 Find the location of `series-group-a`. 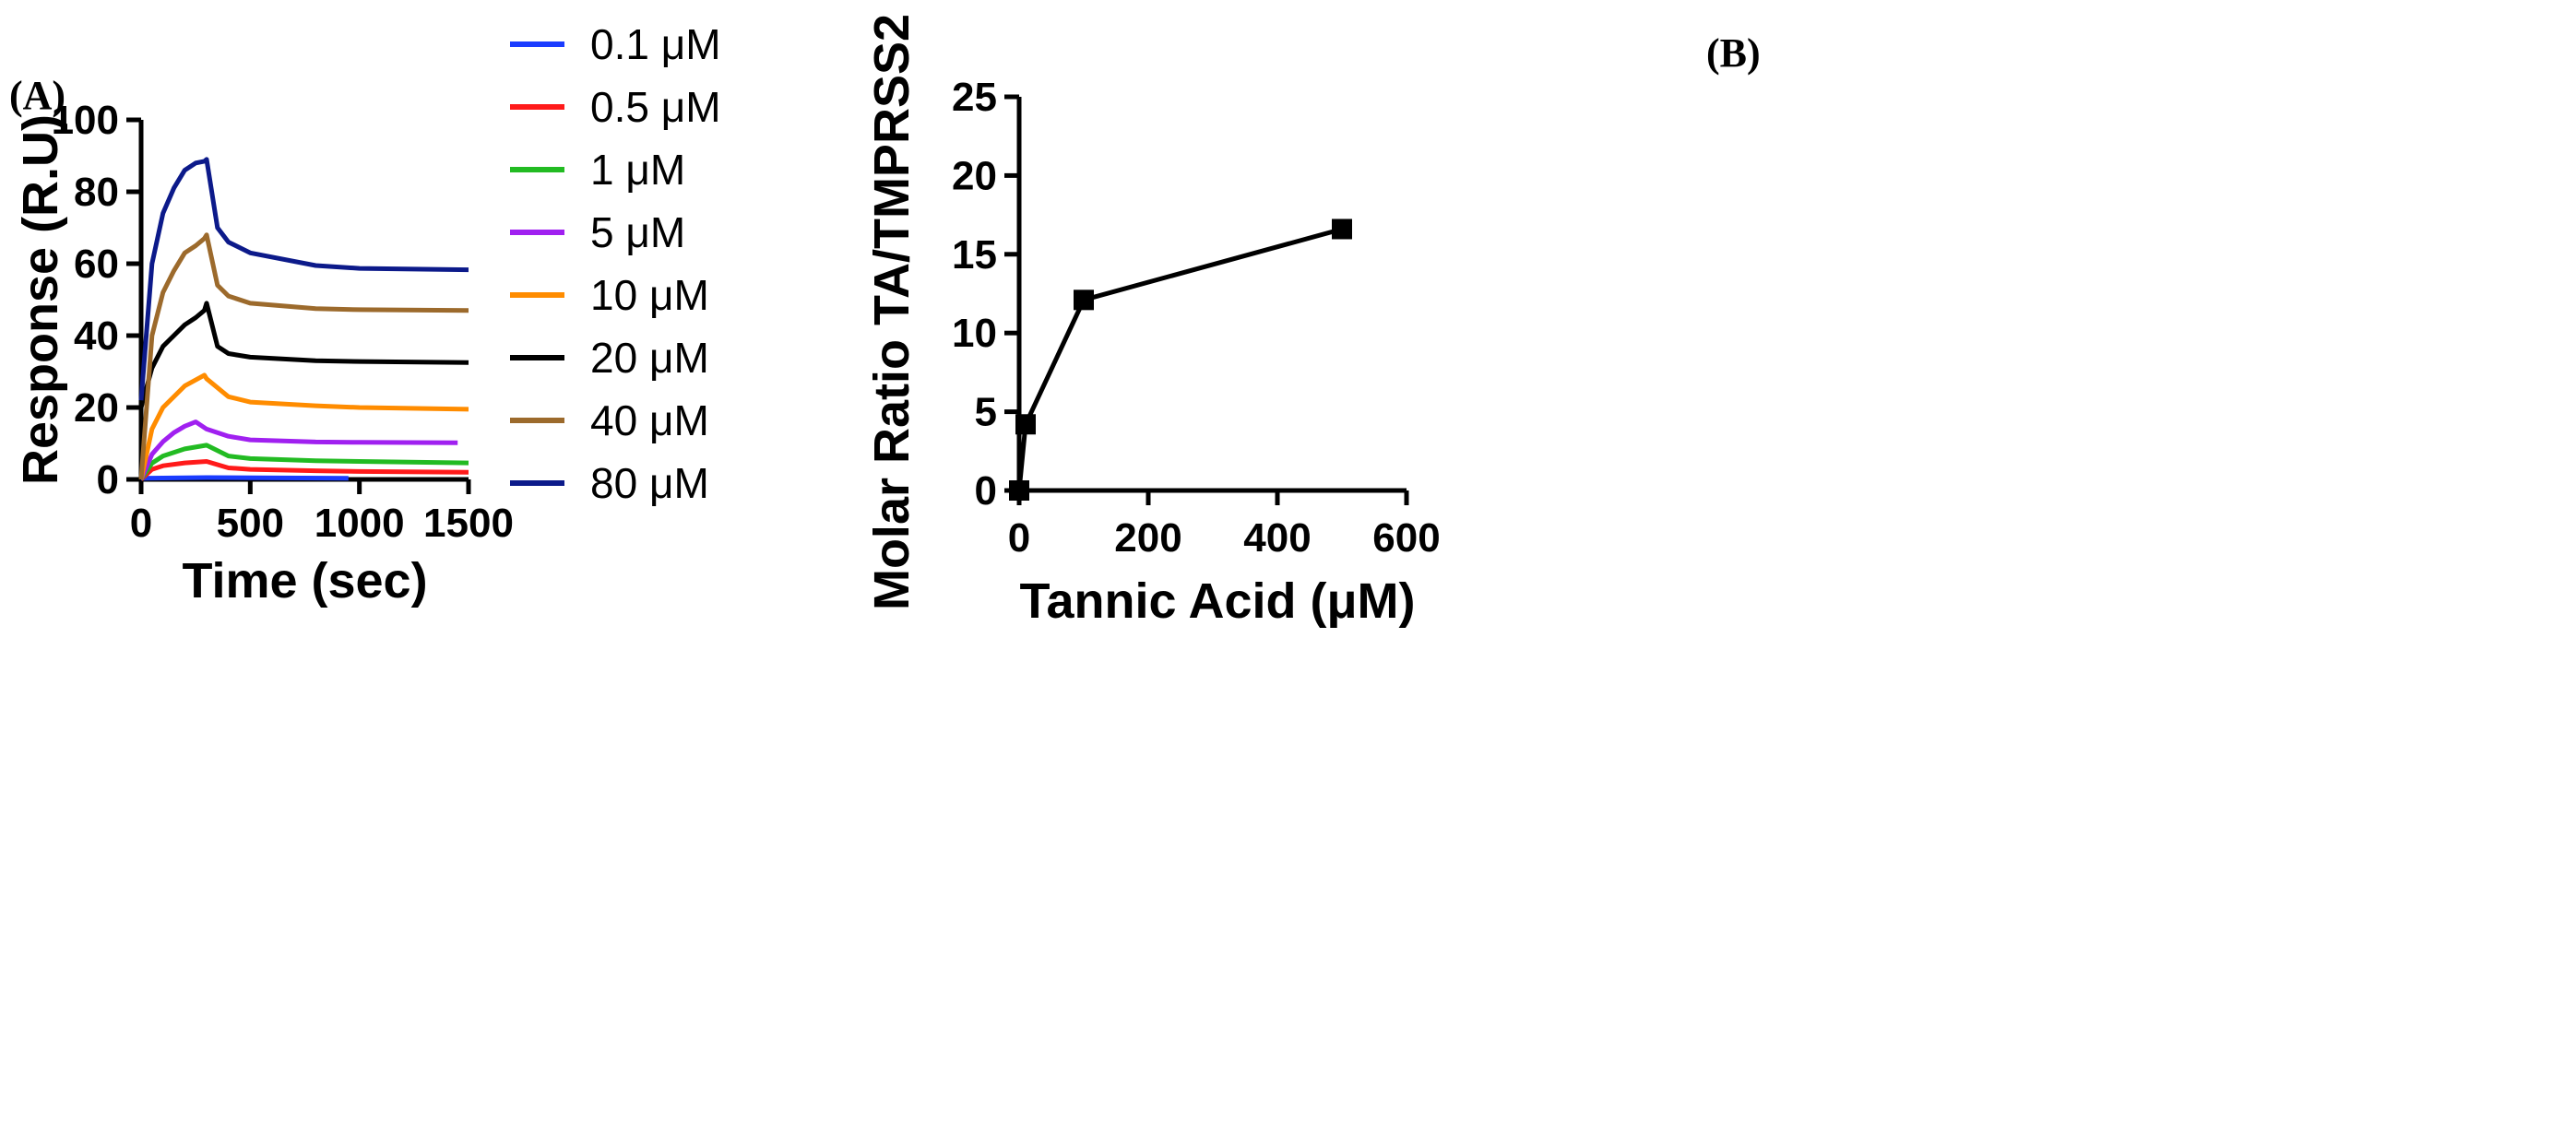

series-group-a is located at coordinates (303, 319).